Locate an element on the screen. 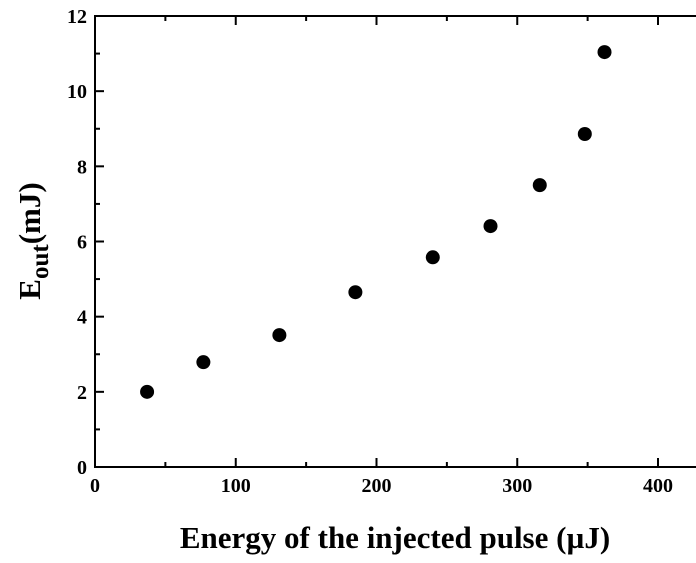 The image size is (696, 563). y-axis-label: Eout(mJ) is located at coordinates (33, 240).